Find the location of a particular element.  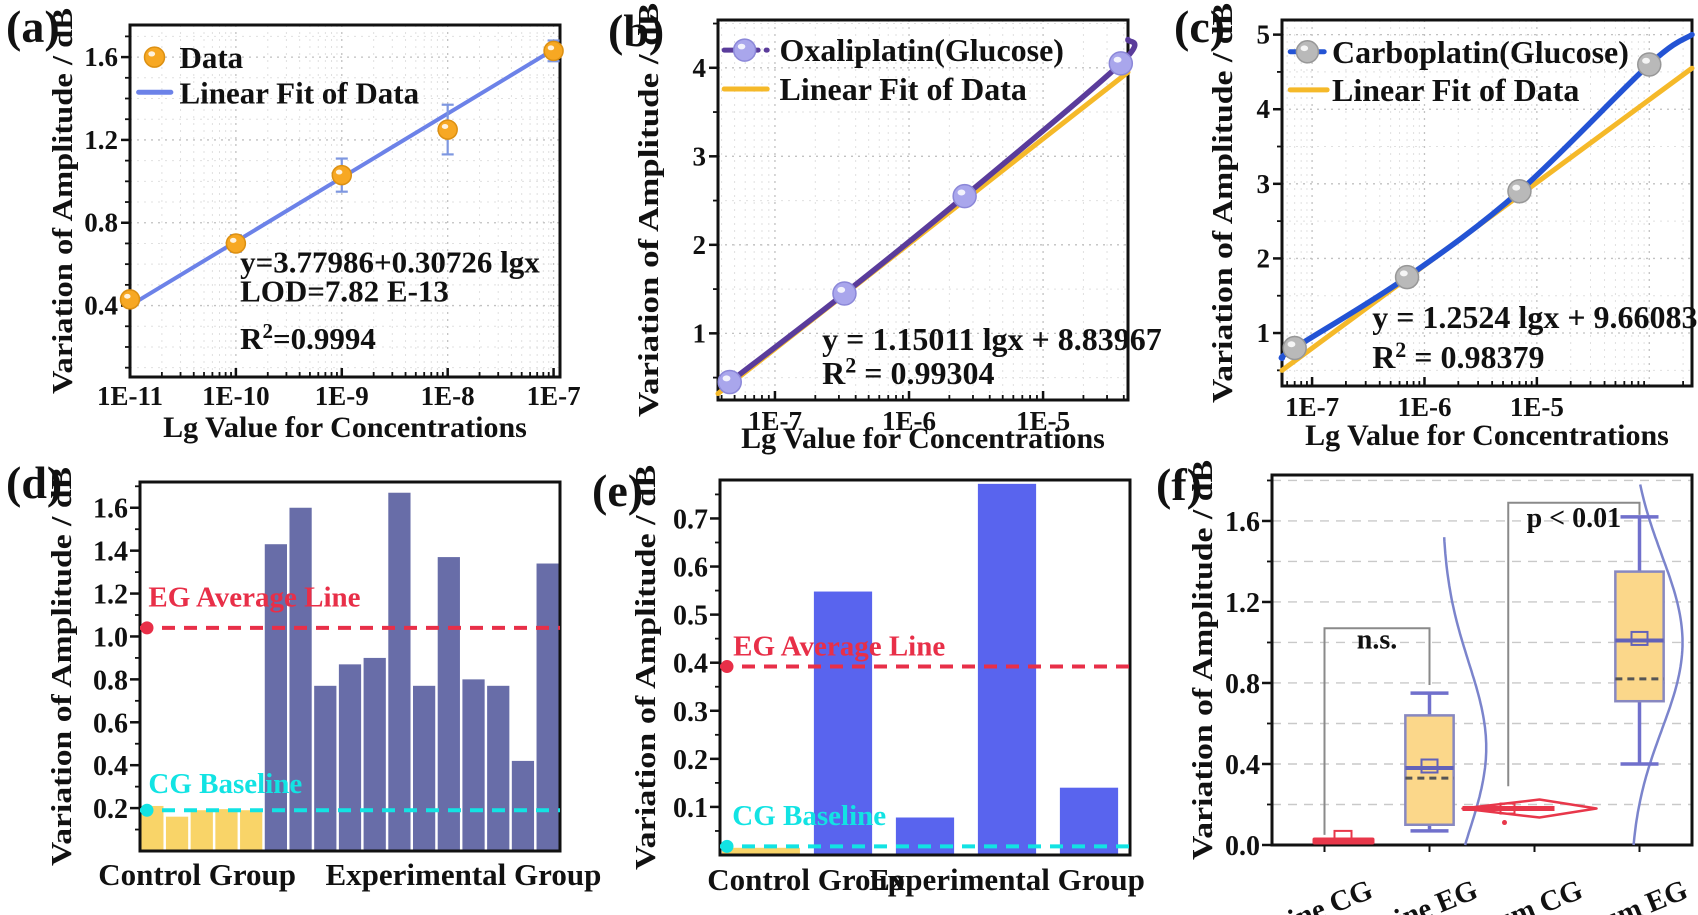

axes: 1E-7 1E-6 1E-5 1 2 3 4 is located at coordinates (911, 227).